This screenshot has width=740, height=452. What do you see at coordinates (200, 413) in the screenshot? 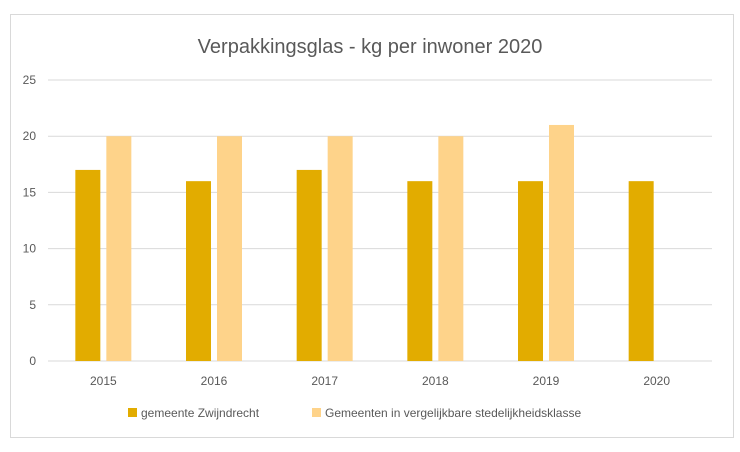
I see `legend-label: gemeente Zwijndrecht` at bounding box center [200, 413].